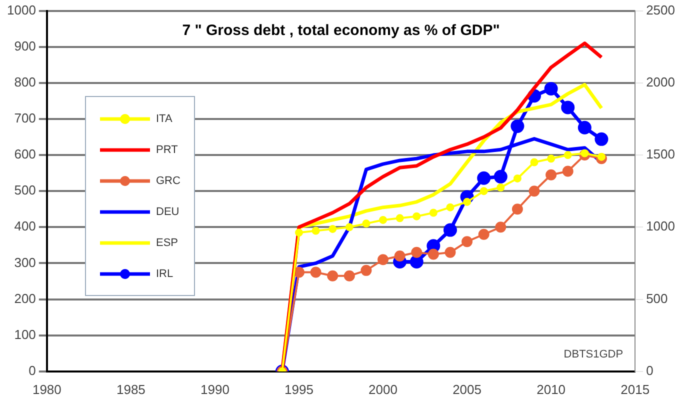 The width and height of the screenshot is (684, 403). I want to click on legend-label: IRL, so click(165, 274).